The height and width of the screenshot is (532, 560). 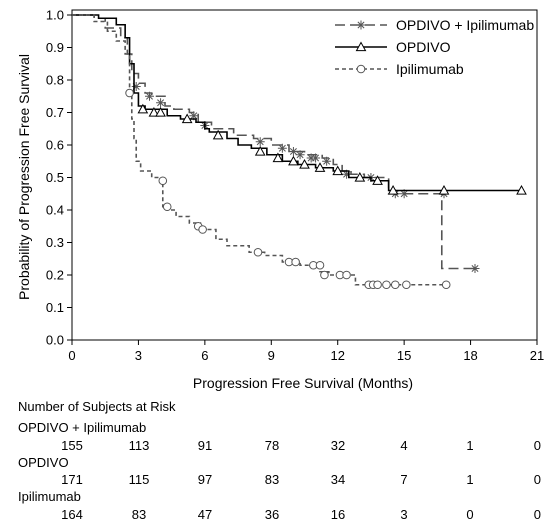 I want to click on y-tick-label: 0.7, so click(x=55, y=112).